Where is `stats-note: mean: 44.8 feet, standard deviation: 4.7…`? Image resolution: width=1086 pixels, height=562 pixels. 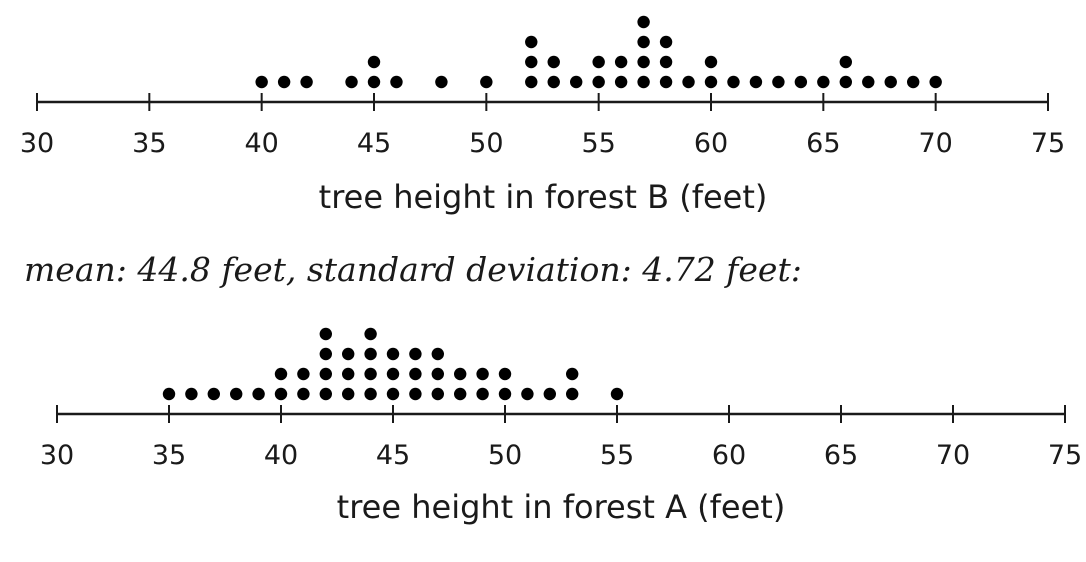 stats-note: mean: 44.8 feet, standard deviation: 4.7… is located at coordinates (413, 269).